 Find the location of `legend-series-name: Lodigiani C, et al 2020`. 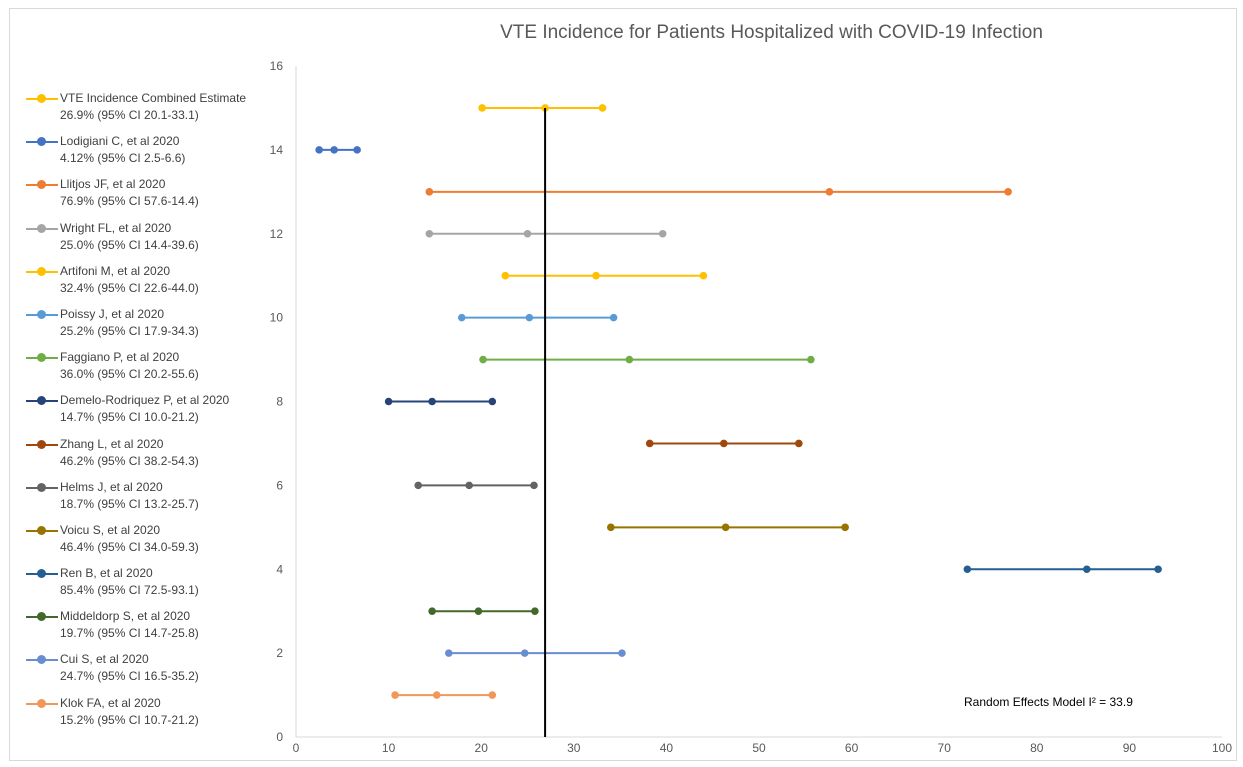

legend-series-name: Lodigiani C, et al 2020 is located at coordinates (120, 141).